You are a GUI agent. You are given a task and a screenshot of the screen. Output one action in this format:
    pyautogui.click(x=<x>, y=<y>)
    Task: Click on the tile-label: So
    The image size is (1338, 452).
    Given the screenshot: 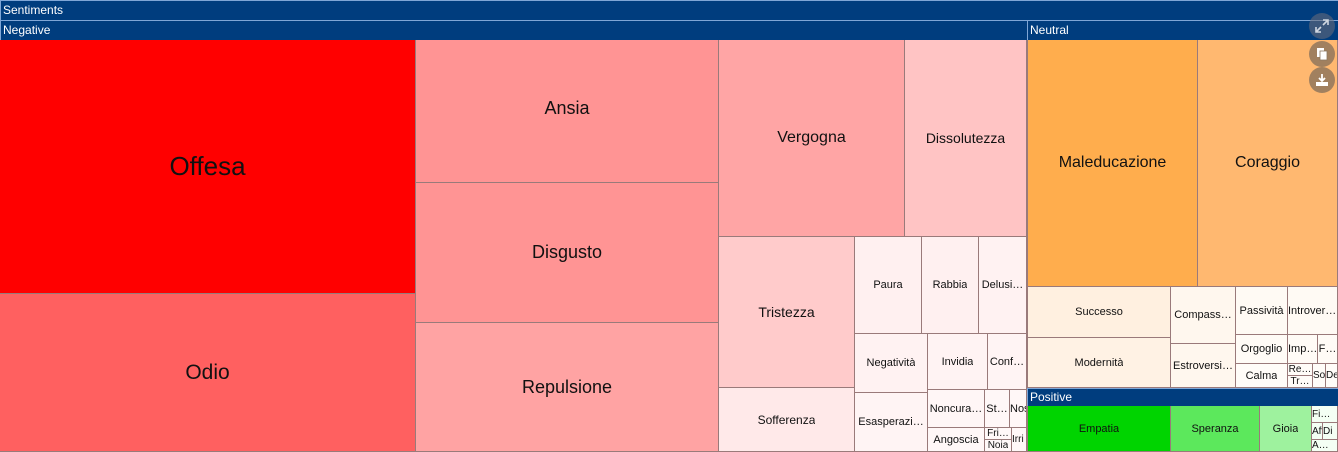 What is the action you would take?
    pyautogui.click(x=1319, y=375)
    